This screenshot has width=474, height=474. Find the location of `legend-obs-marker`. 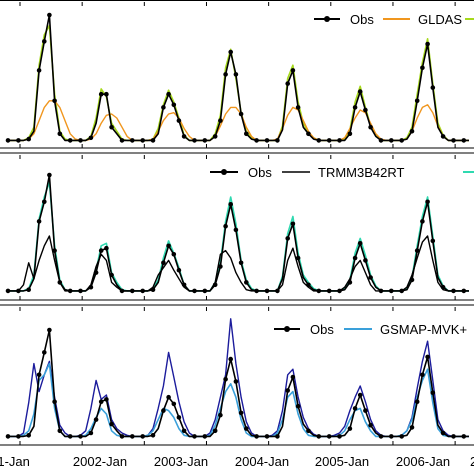

legend-obs-marker is located at coordinates (287, 329).